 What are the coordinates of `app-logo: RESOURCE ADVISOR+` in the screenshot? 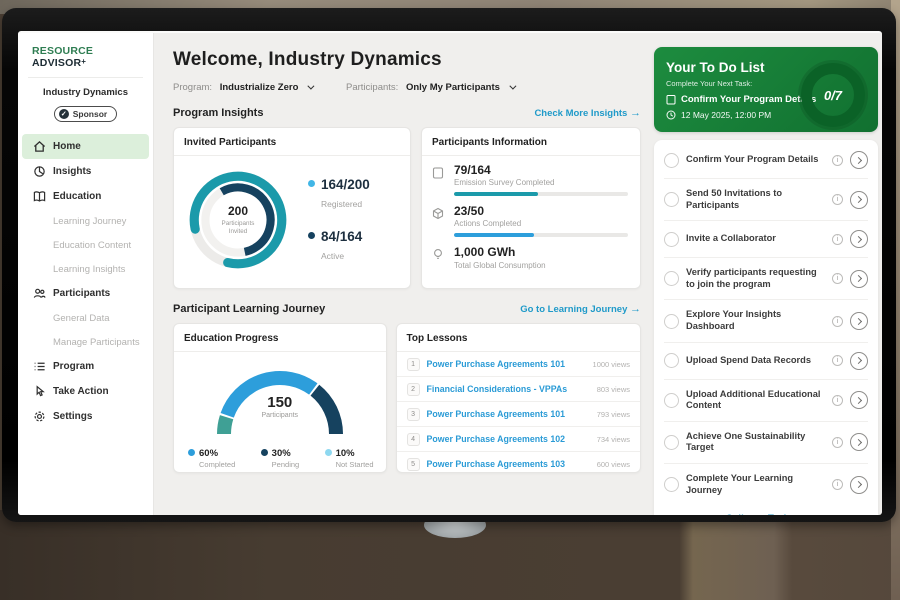 It's located at (63, 57).